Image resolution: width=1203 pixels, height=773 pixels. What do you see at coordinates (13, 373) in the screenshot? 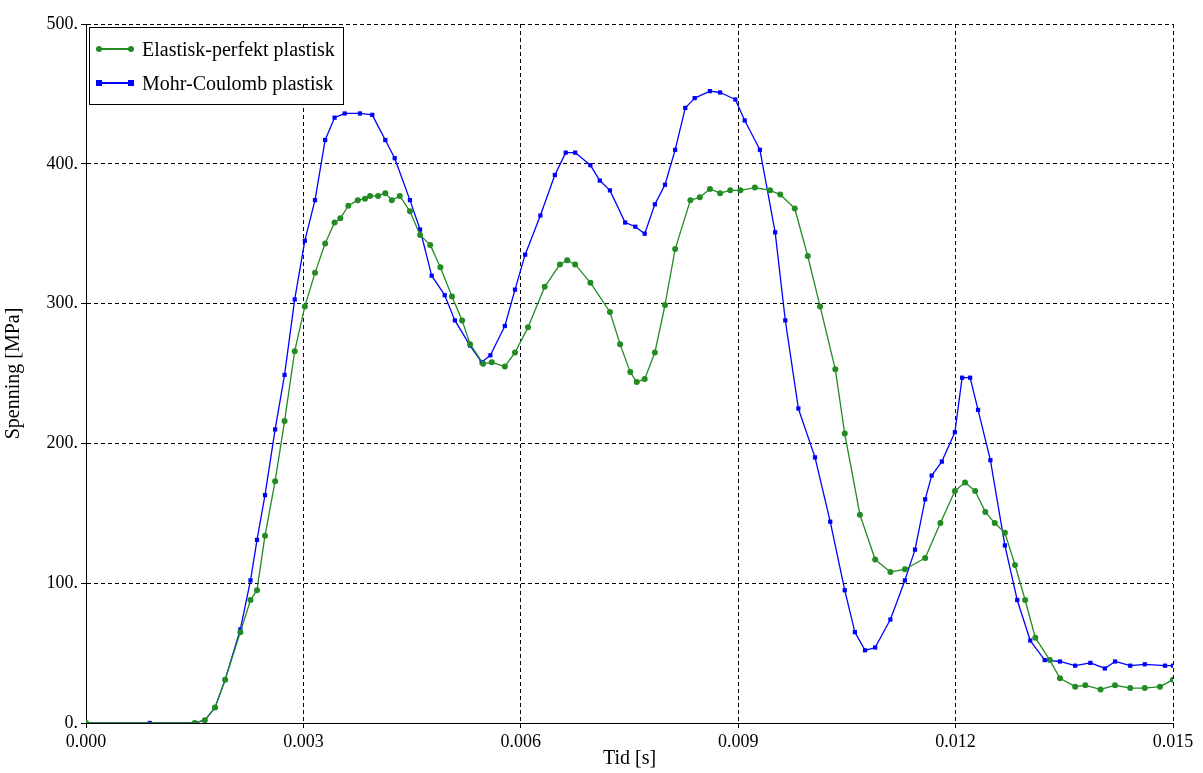
I see `y-axis-title: Spenning [MPa]` at bounding box center [13, 373].